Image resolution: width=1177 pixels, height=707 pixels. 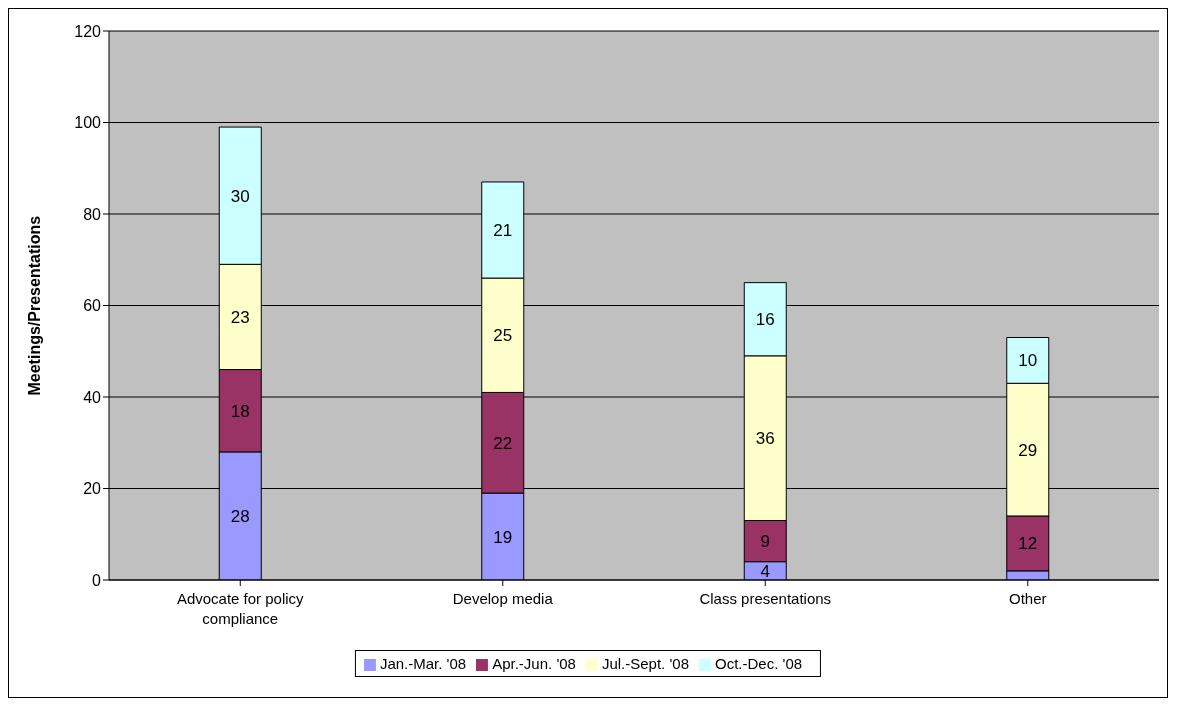 What do you see at coordinates (240, 317) in the screenshot?
I see `data-label: 23` at bounding box center [240, 317].